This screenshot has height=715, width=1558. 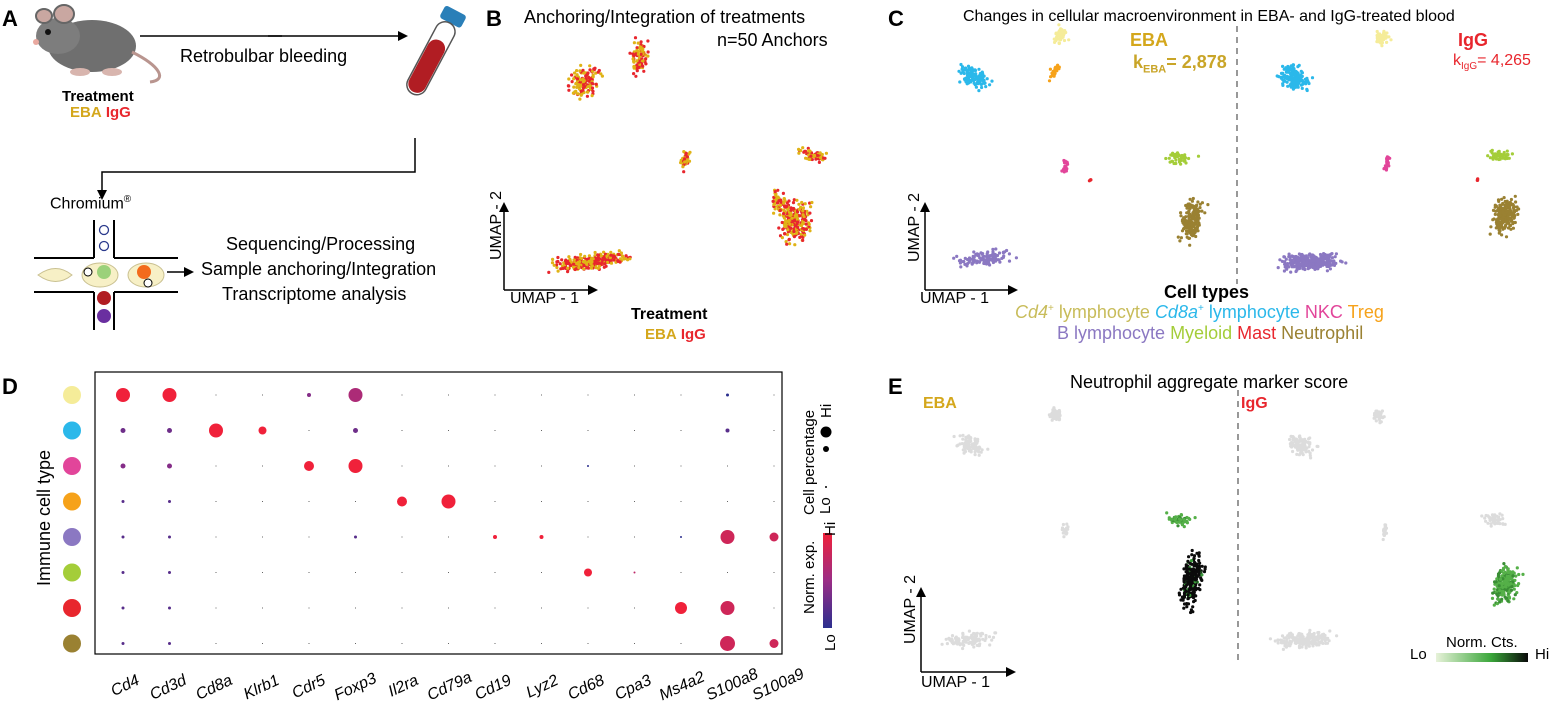 What do you see at coordinates (314, 294) in the screenshot?
I see `step-3: Transcriptome analysis` at bounding box center [314, 294].